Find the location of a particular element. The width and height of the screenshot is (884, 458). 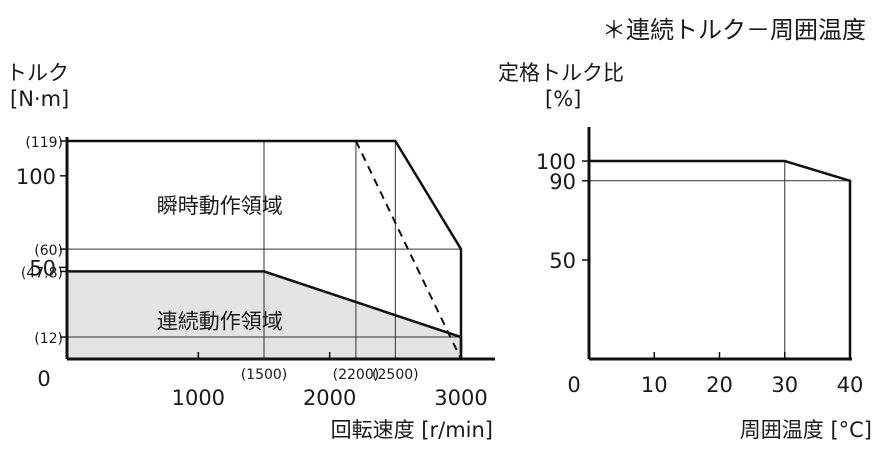

torque-ratio-line is located at coordinates (720, 259).